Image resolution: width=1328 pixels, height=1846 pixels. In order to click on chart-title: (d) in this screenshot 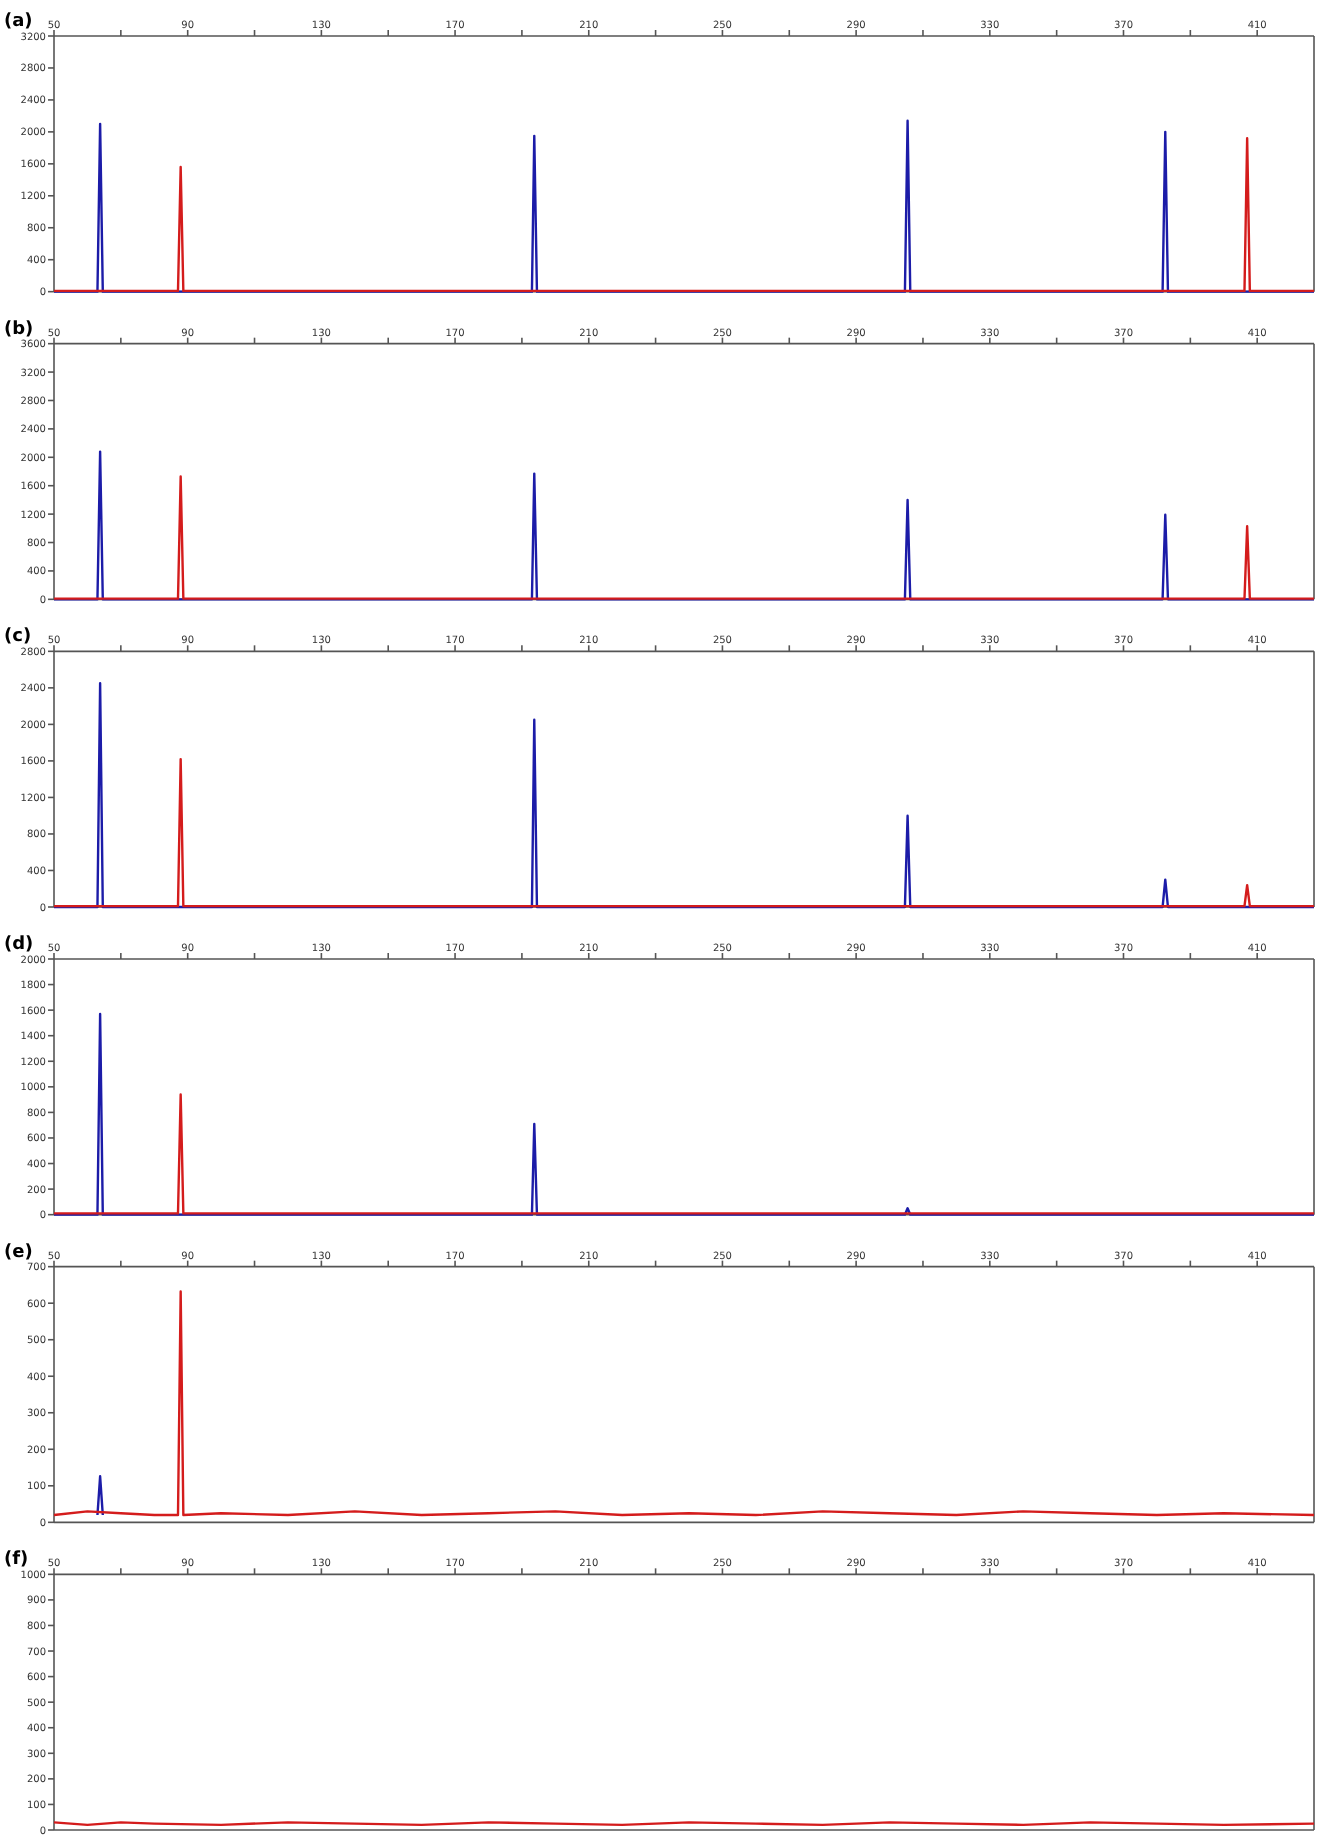, I will do `click(19, 945)`.